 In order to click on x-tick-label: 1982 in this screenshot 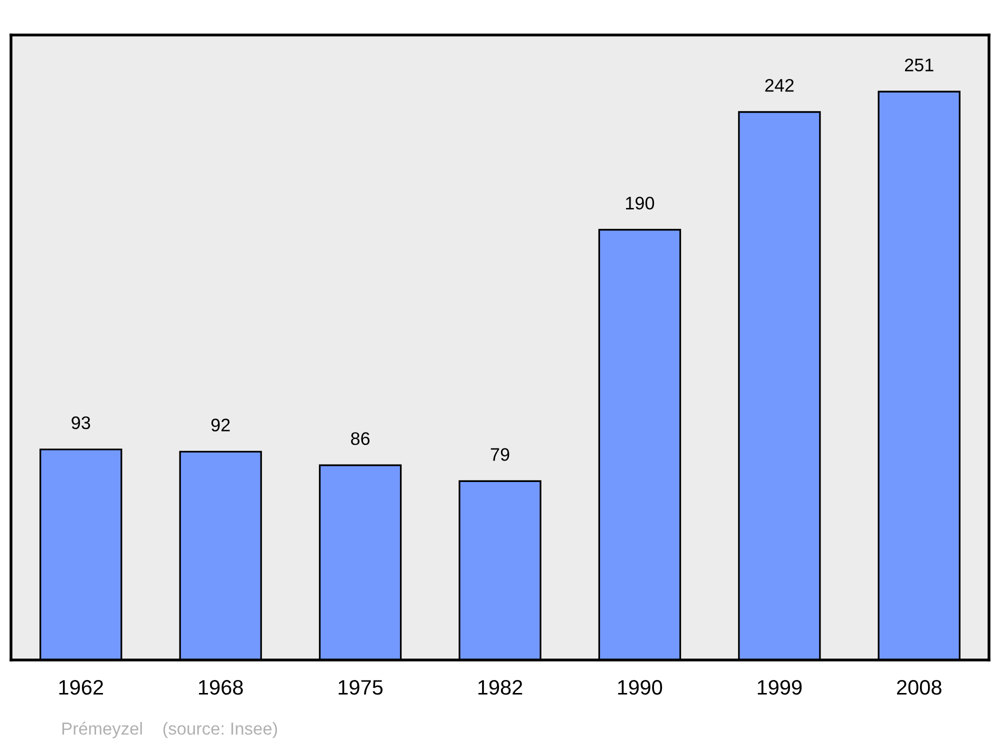, I will do `click(500, 687)`.